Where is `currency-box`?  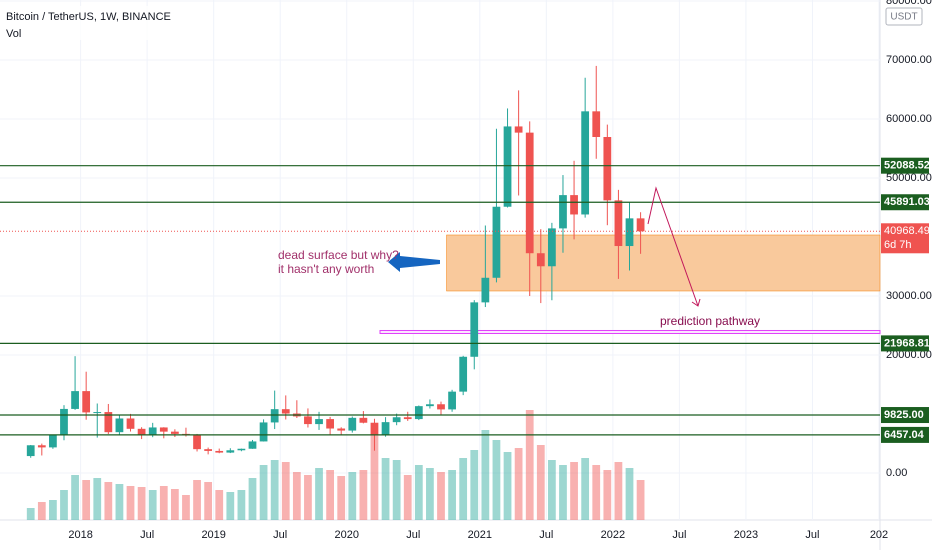 currency-box is located at coordinates (904, 16).